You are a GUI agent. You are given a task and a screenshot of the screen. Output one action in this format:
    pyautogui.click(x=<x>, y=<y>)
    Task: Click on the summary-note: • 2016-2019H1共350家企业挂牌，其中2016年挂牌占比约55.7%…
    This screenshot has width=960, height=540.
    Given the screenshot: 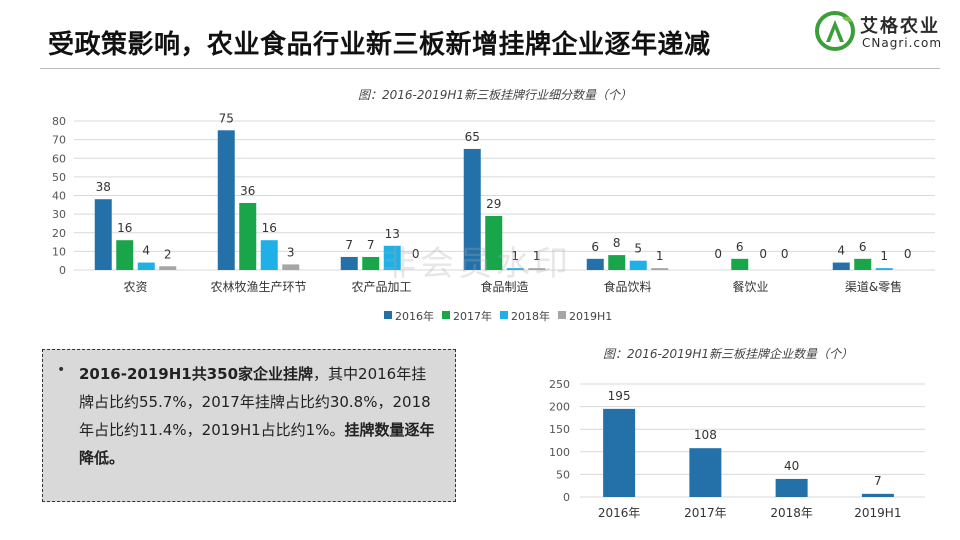 What is the action you would take?
    pyautogui.click(x=249, y=425)
    